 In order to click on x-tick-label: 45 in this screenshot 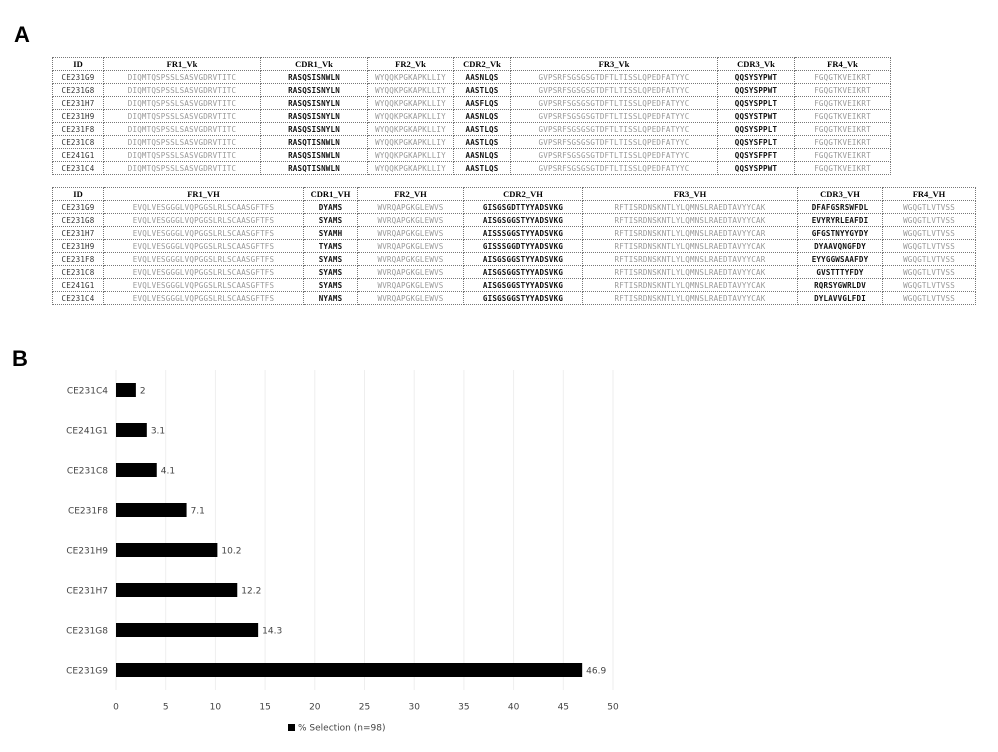, I will do `click(563, 708)`.